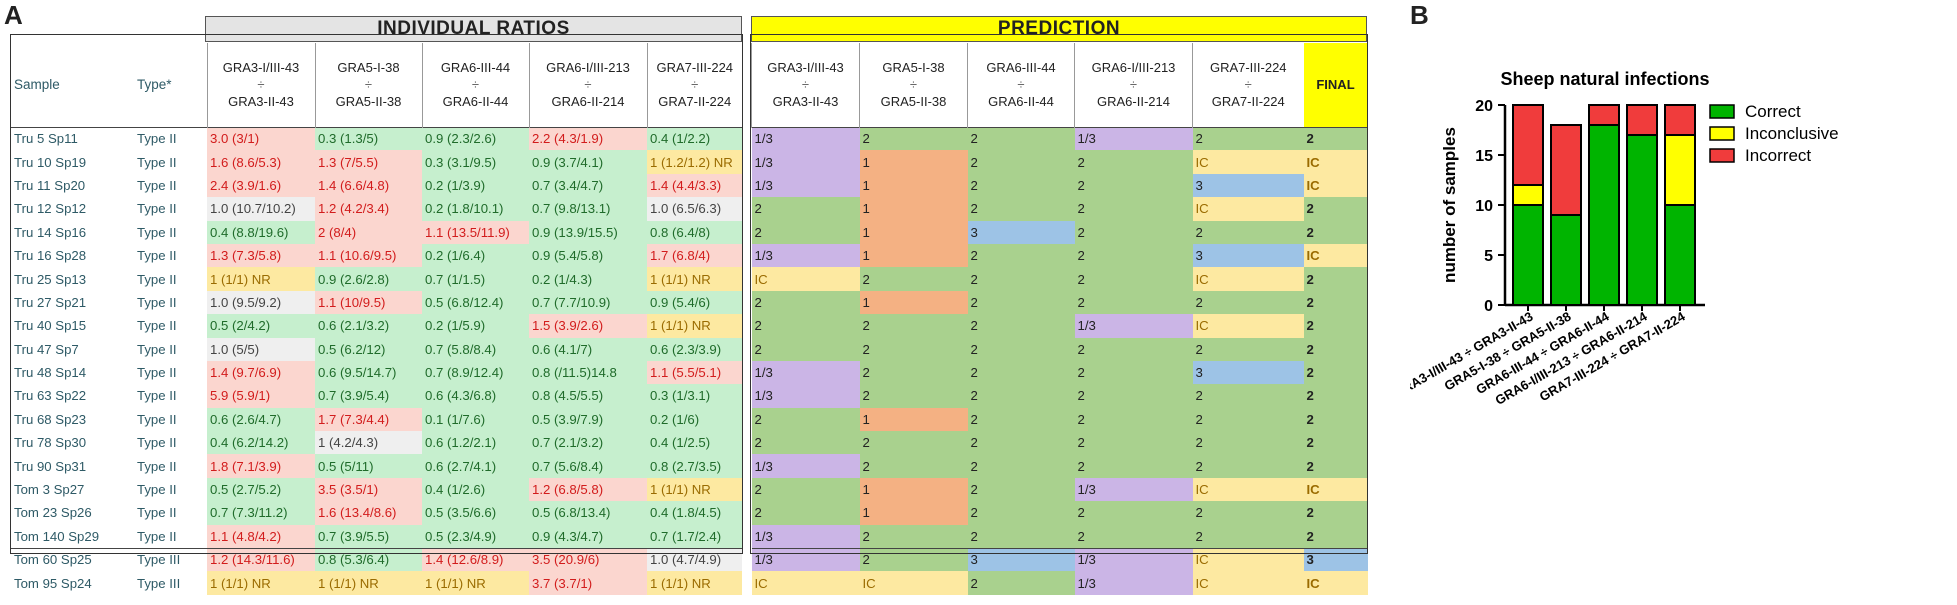 Image resolution: width=1957 pixels, height=605 pixels. I want to click on ratio-cell: 0.9 (13.9/15.5), so click(588, 232).